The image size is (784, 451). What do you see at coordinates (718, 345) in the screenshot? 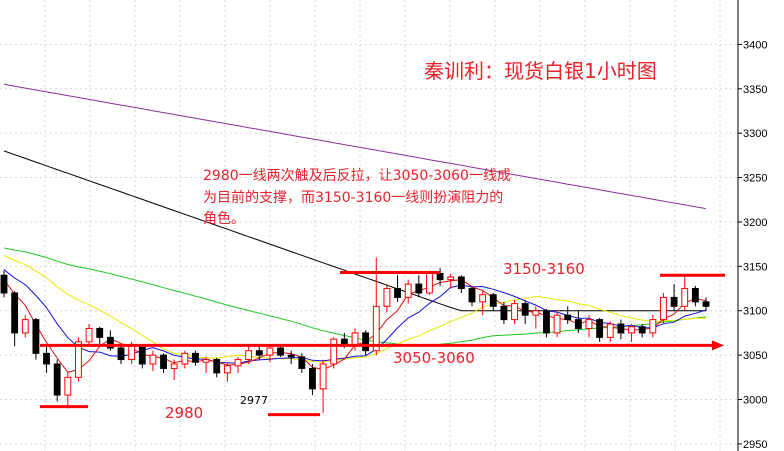
I see `support-arrowhead` at bounding box center [718, 345].